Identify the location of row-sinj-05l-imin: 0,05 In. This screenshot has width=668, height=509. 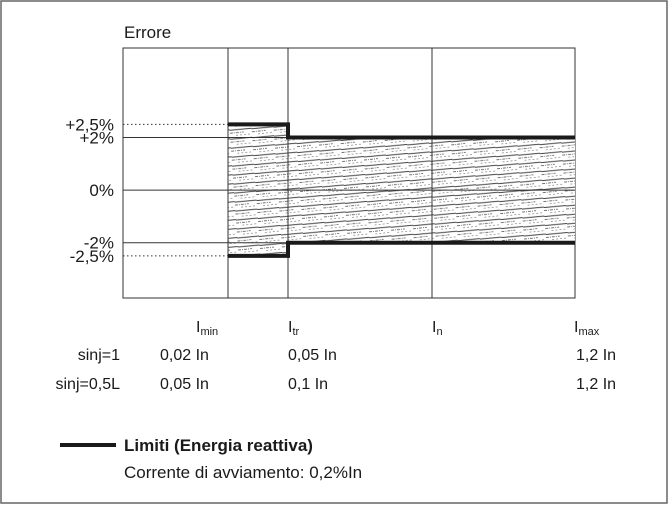
(184, 384).